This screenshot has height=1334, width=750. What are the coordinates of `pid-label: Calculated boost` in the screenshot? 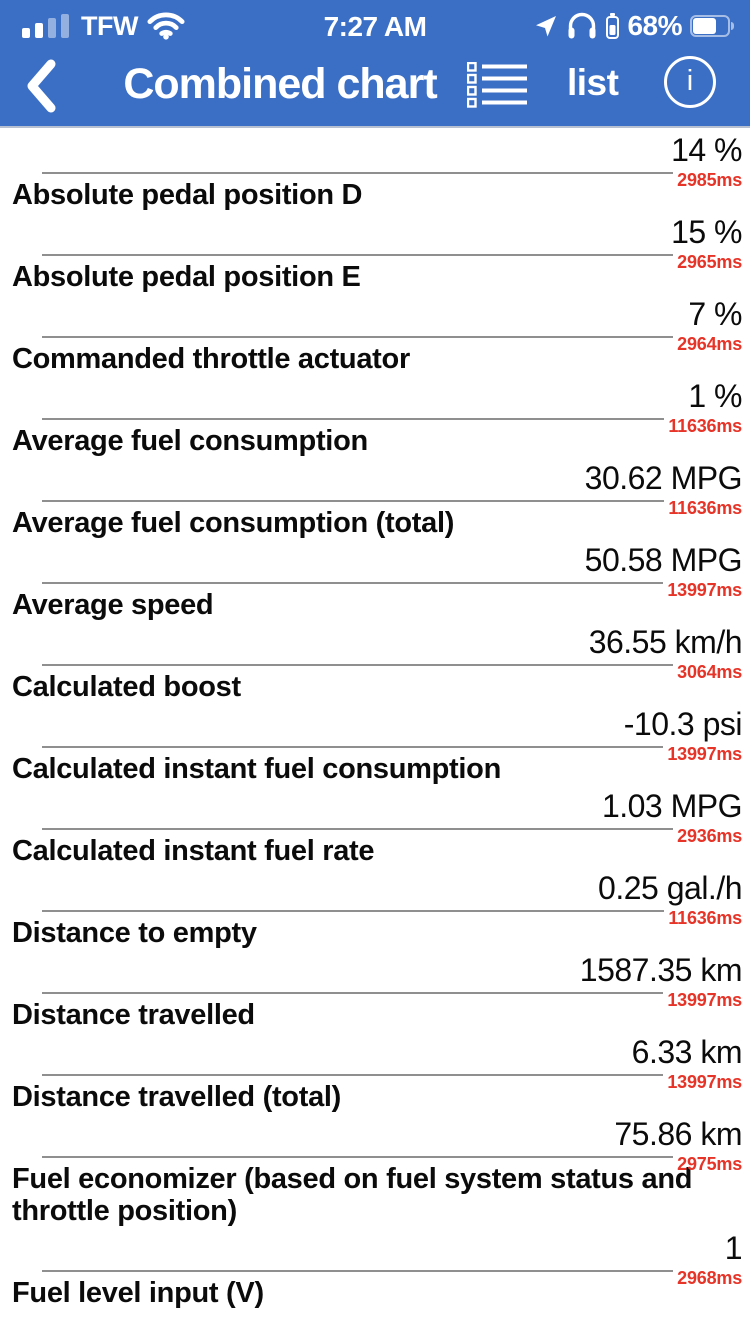 It's located at (126, 687).